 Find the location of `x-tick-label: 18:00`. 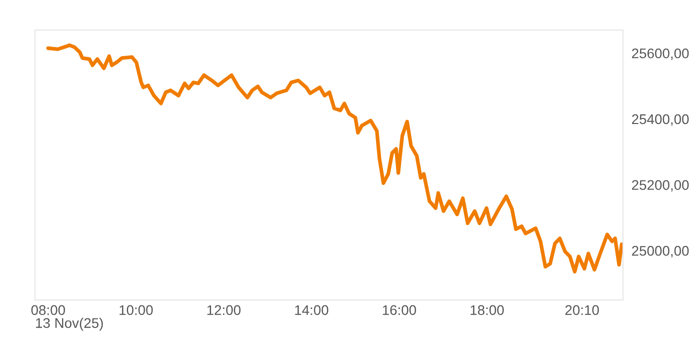

x-tick-label: 18:00 is located at coordinates (487, 310).